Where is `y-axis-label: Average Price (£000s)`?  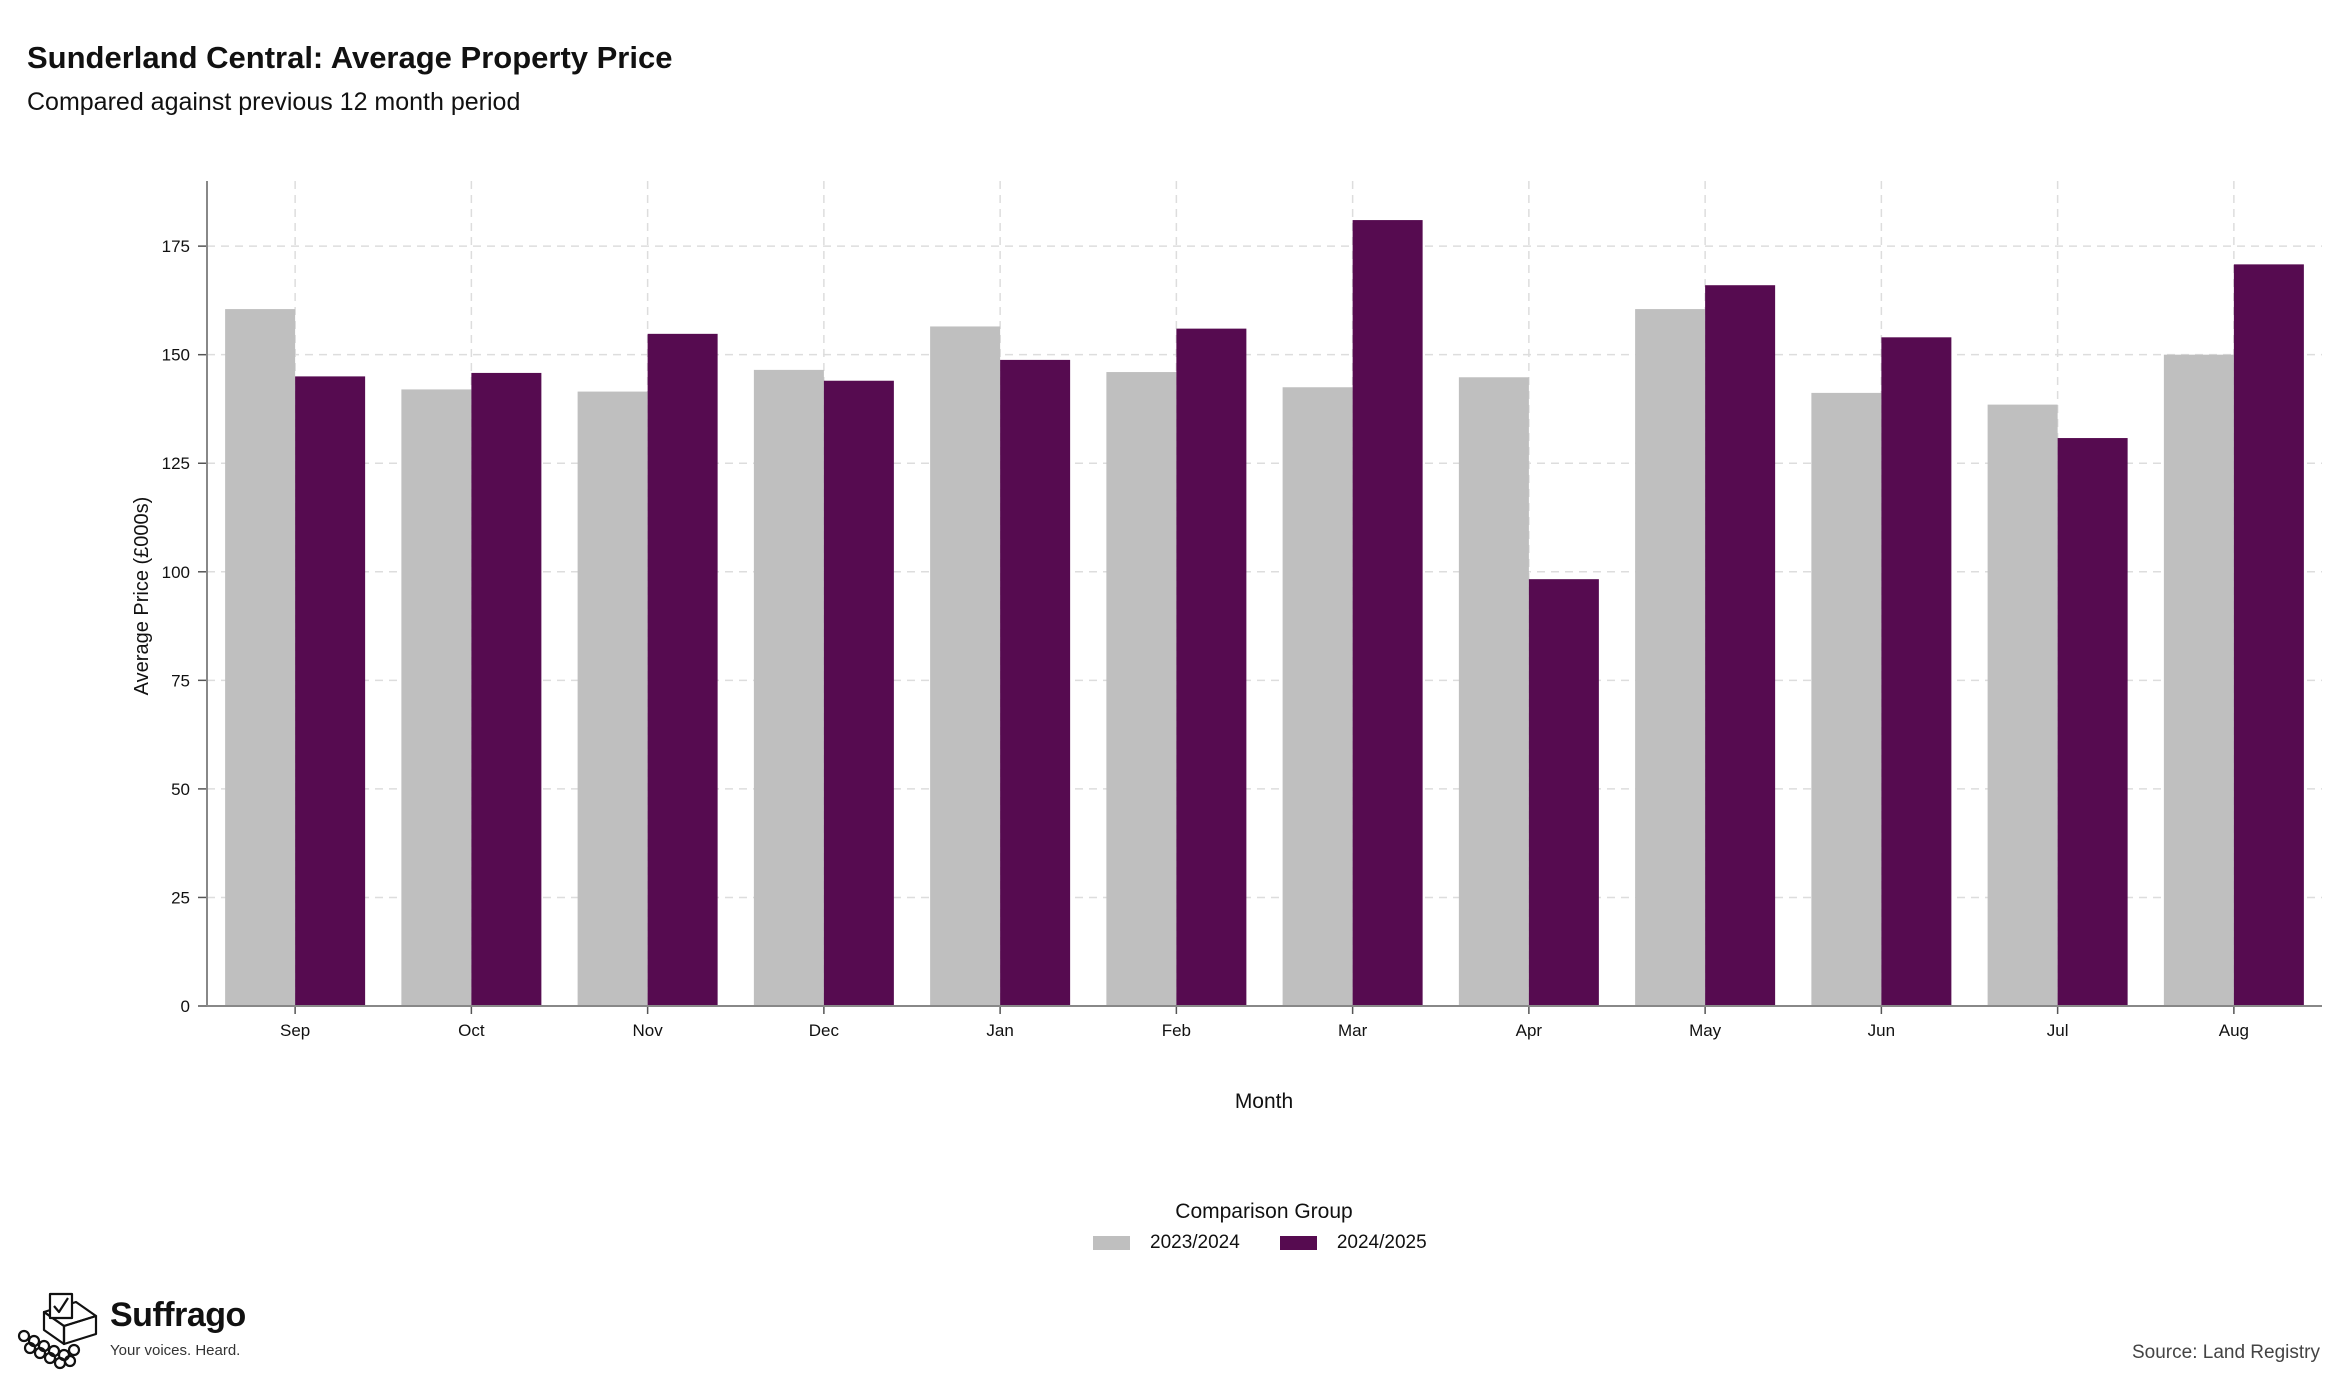
y-axis-label: Average Price (£000s) is located at coordinates (142, 596).